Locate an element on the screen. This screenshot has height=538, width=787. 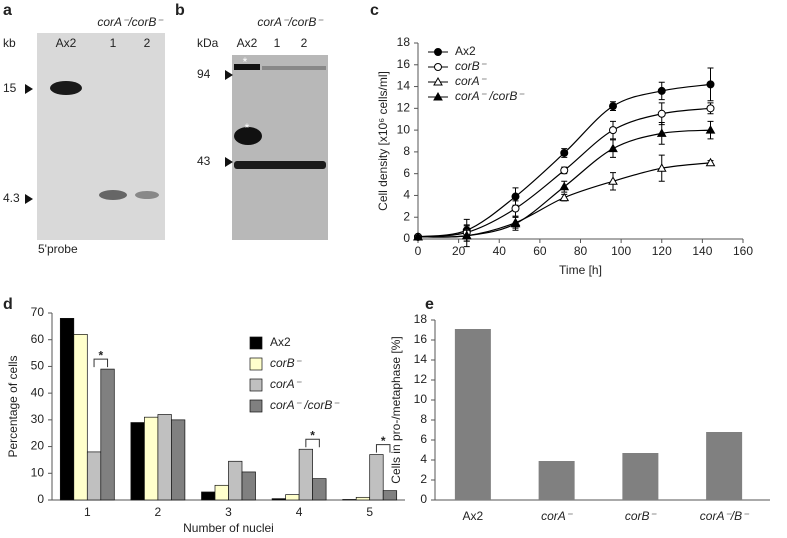
y-tick-label: 8 is located at coordinates (406, 151).